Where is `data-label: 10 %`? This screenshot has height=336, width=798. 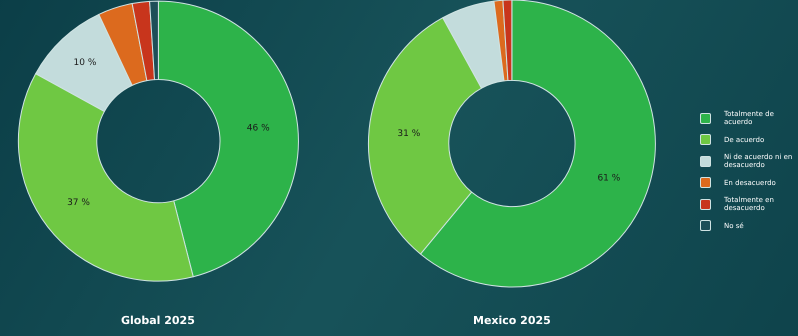 data-label: 10 % is located at coordinates (85, 63).